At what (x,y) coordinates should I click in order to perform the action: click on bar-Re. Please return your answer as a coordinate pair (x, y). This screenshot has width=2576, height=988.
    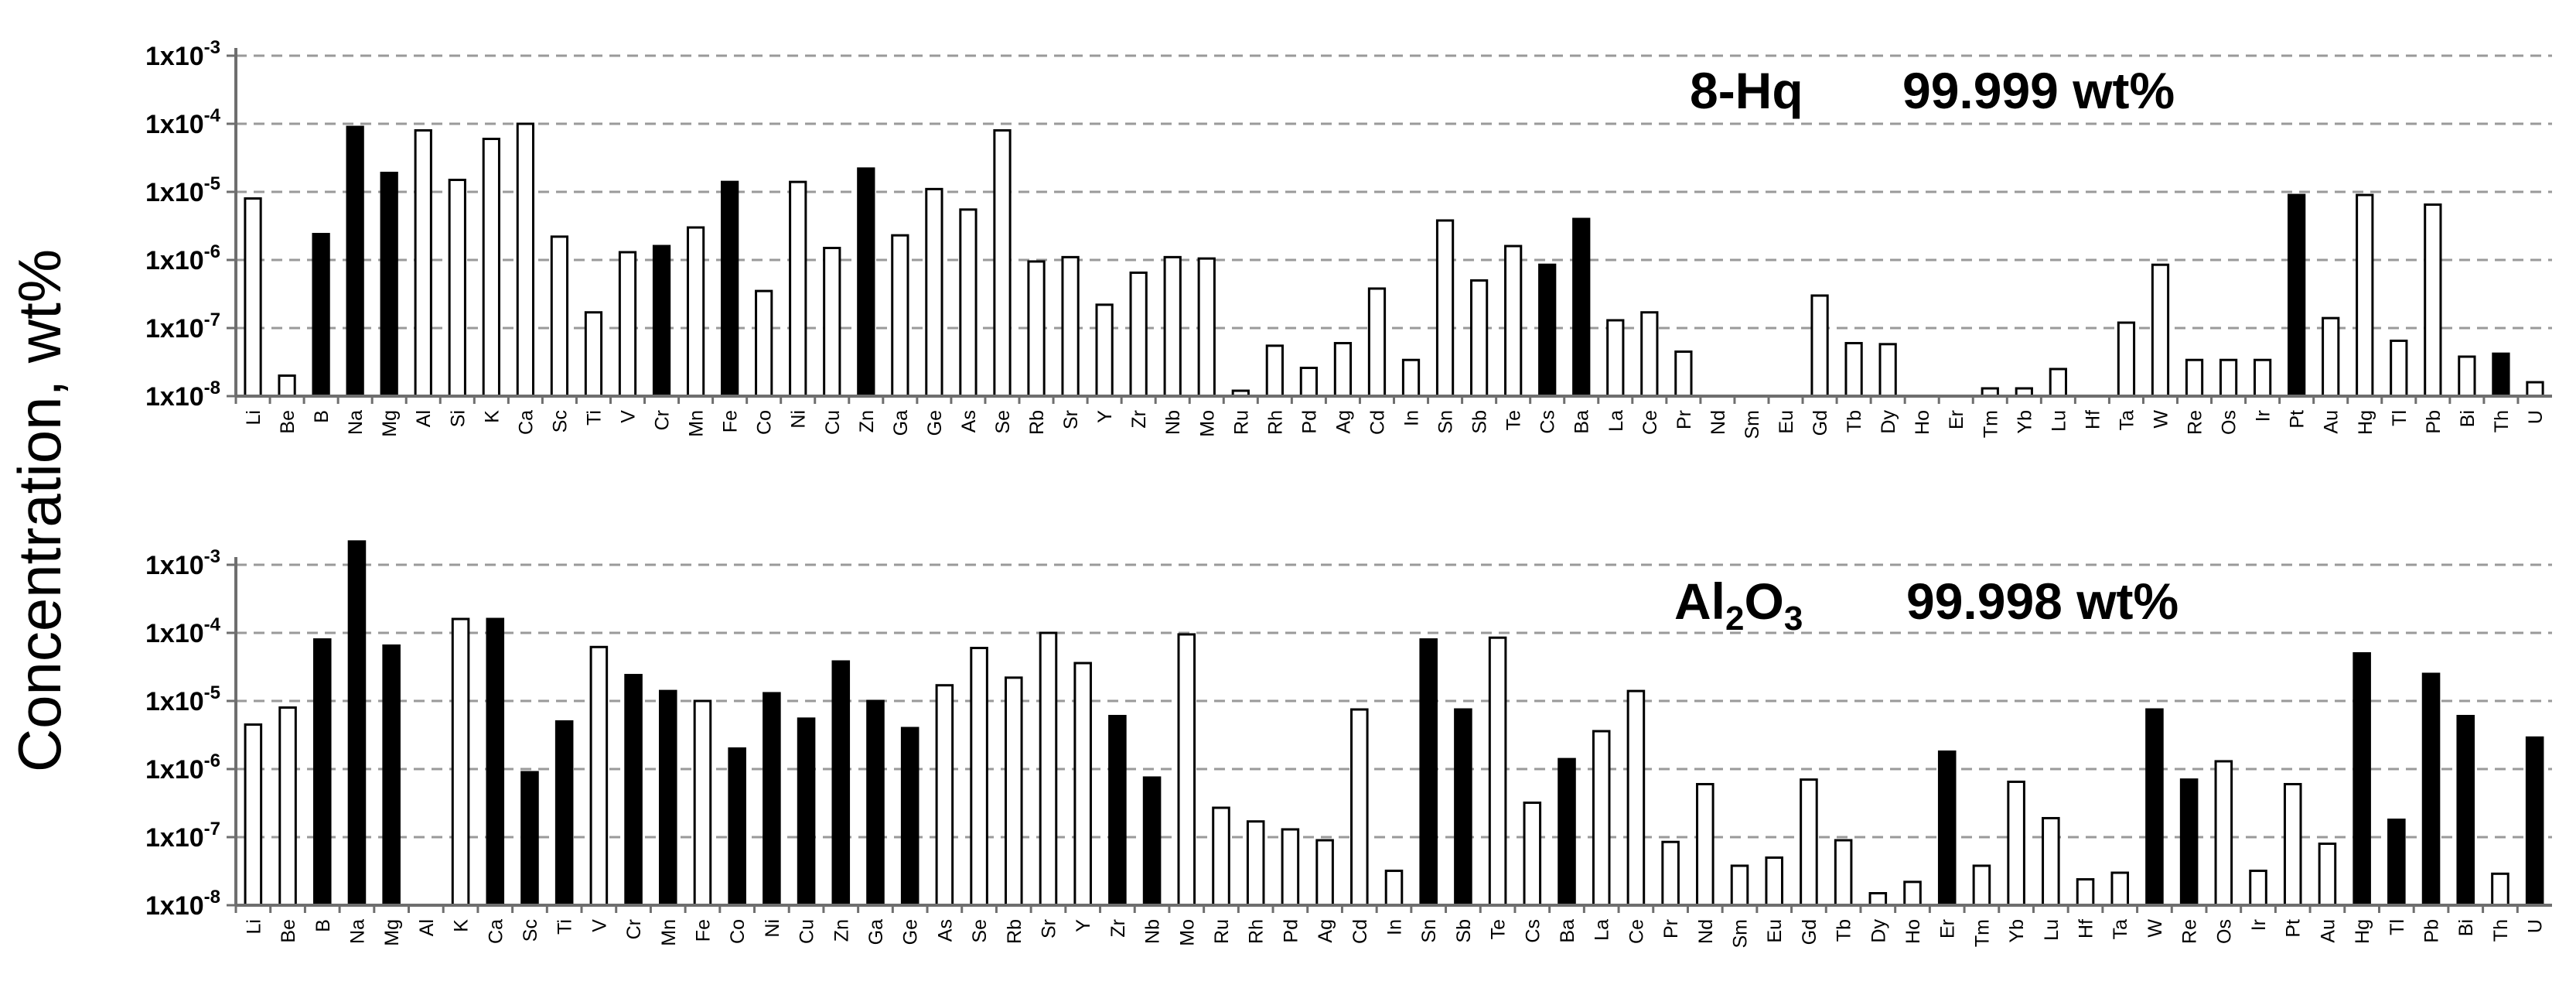
    Looking at the image, I should click on (2189, 842).